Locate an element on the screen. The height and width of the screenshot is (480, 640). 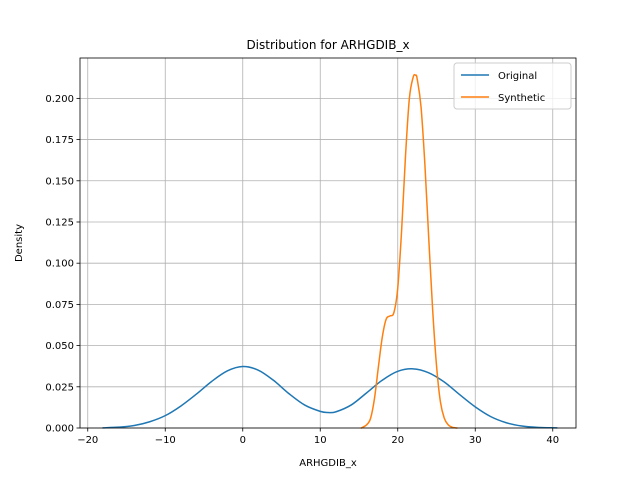
y-tick-label: 0.050 is located at coordinates (59, 346).